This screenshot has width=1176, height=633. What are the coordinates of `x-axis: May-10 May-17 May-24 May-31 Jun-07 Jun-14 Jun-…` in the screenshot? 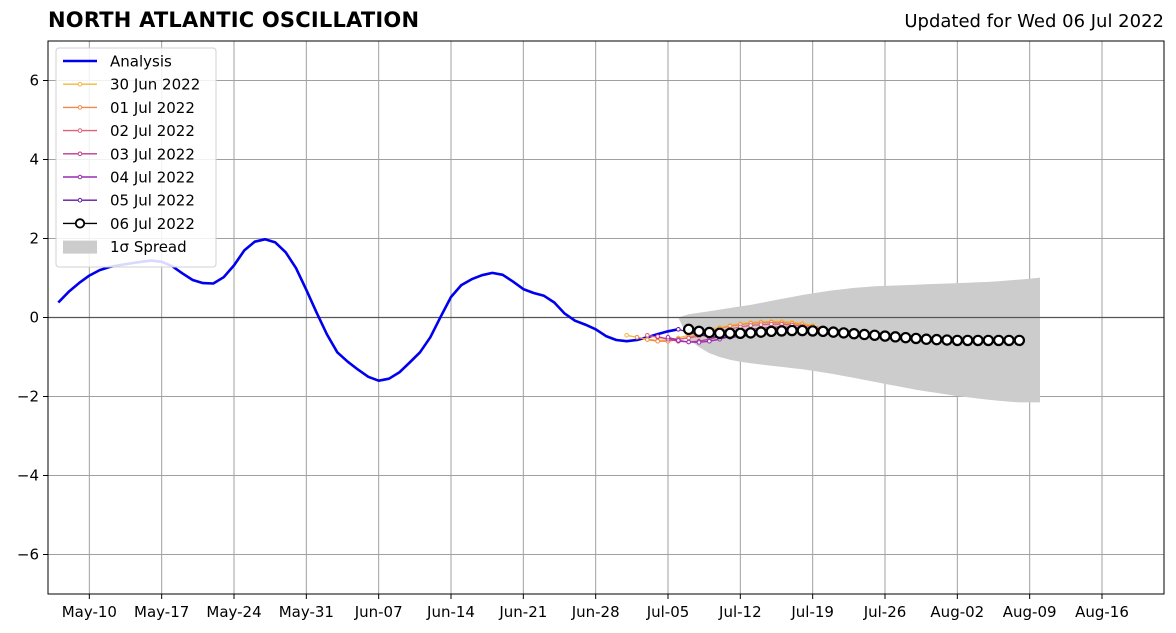 It's located at (595, 607).